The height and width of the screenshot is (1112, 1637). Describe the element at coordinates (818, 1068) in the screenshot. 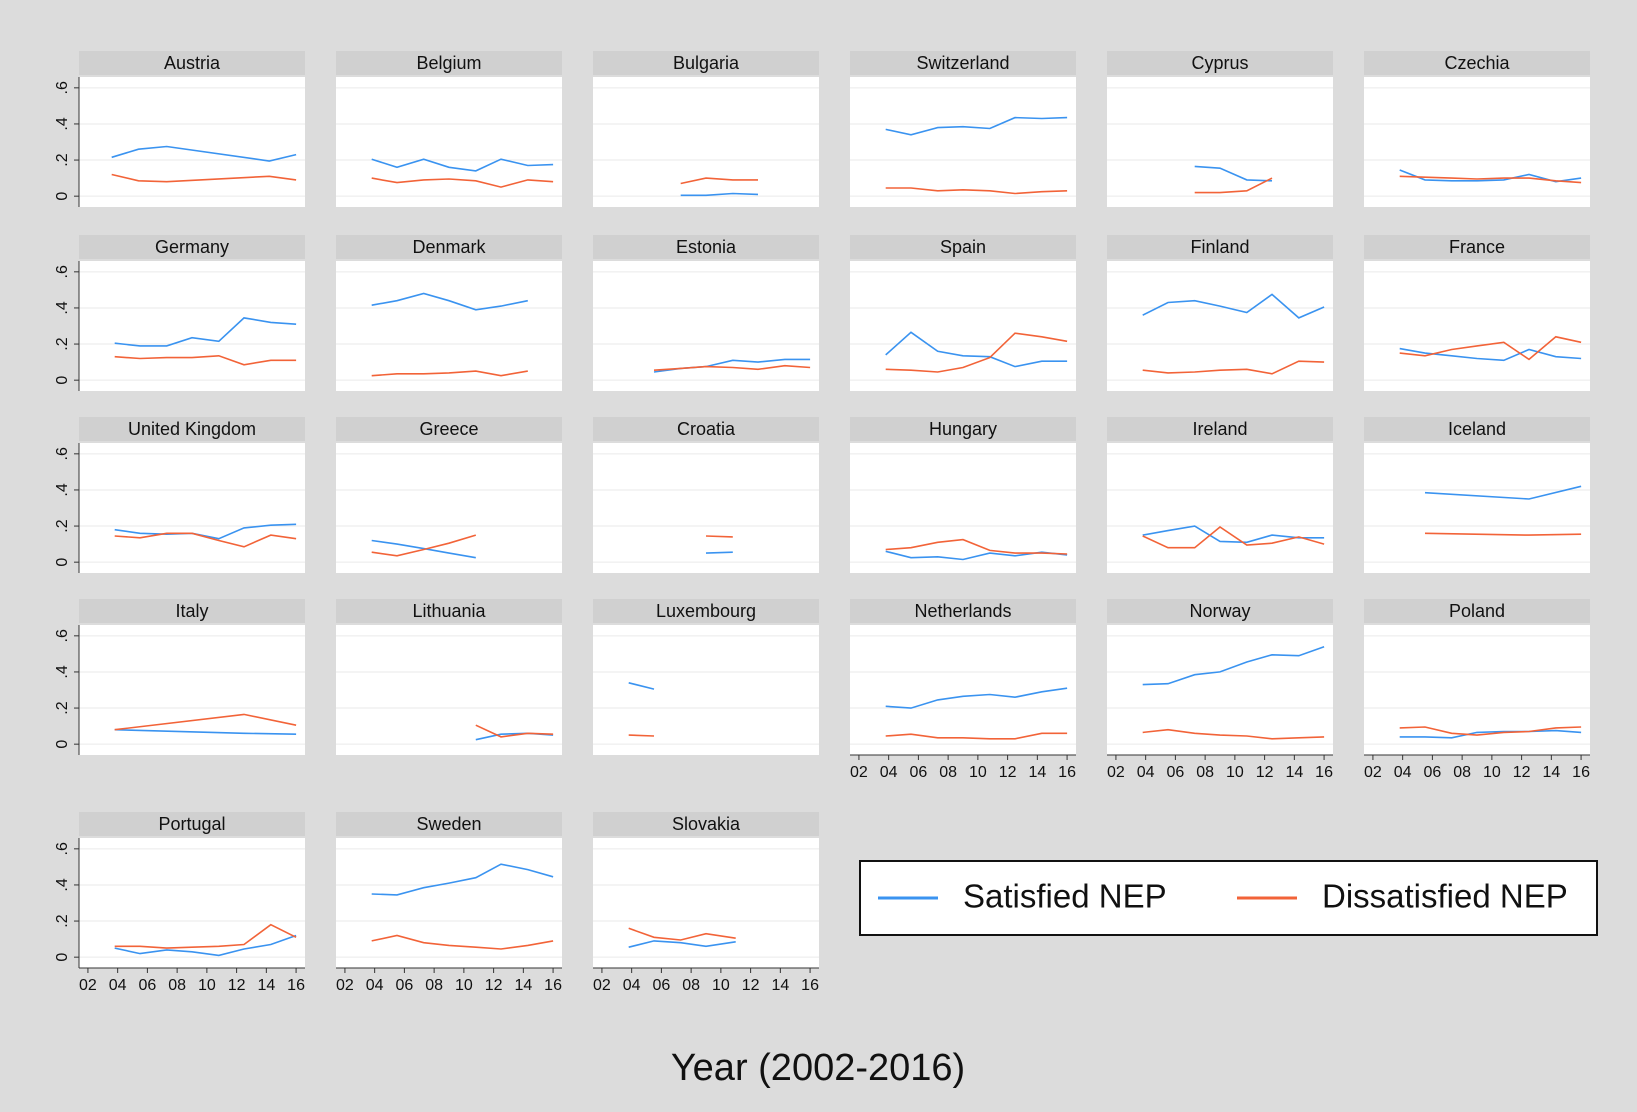

I see `x-axis-label: Year (2002-2016)` at that location.